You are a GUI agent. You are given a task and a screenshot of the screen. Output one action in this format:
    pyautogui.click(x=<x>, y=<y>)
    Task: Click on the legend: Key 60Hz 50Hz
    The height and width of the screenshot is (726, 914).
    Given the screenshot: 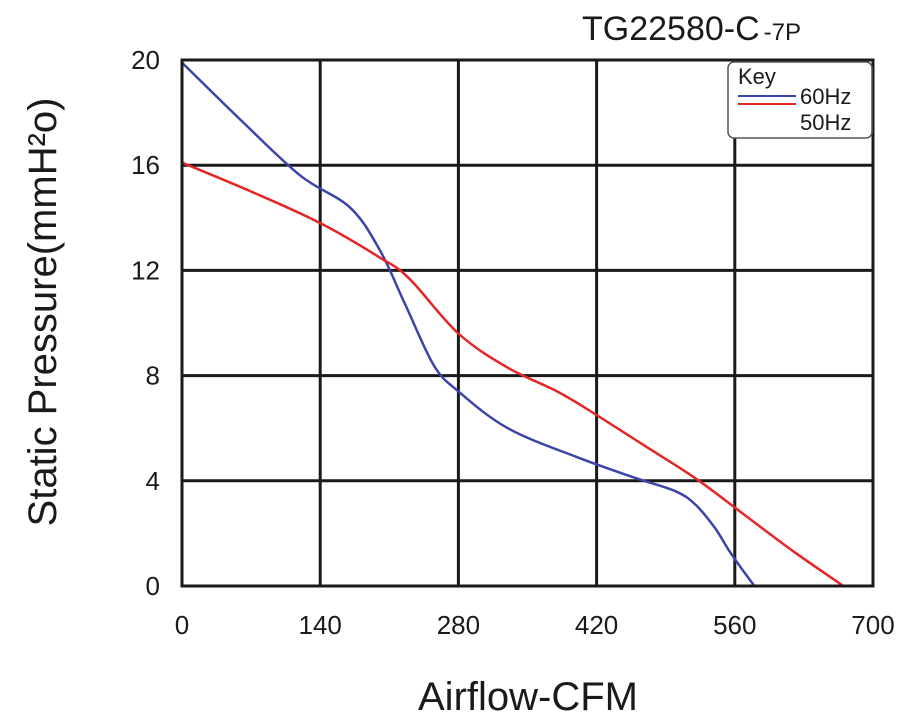 What is the action you would take?
    pyautogui.click(x=800, y=100)
    